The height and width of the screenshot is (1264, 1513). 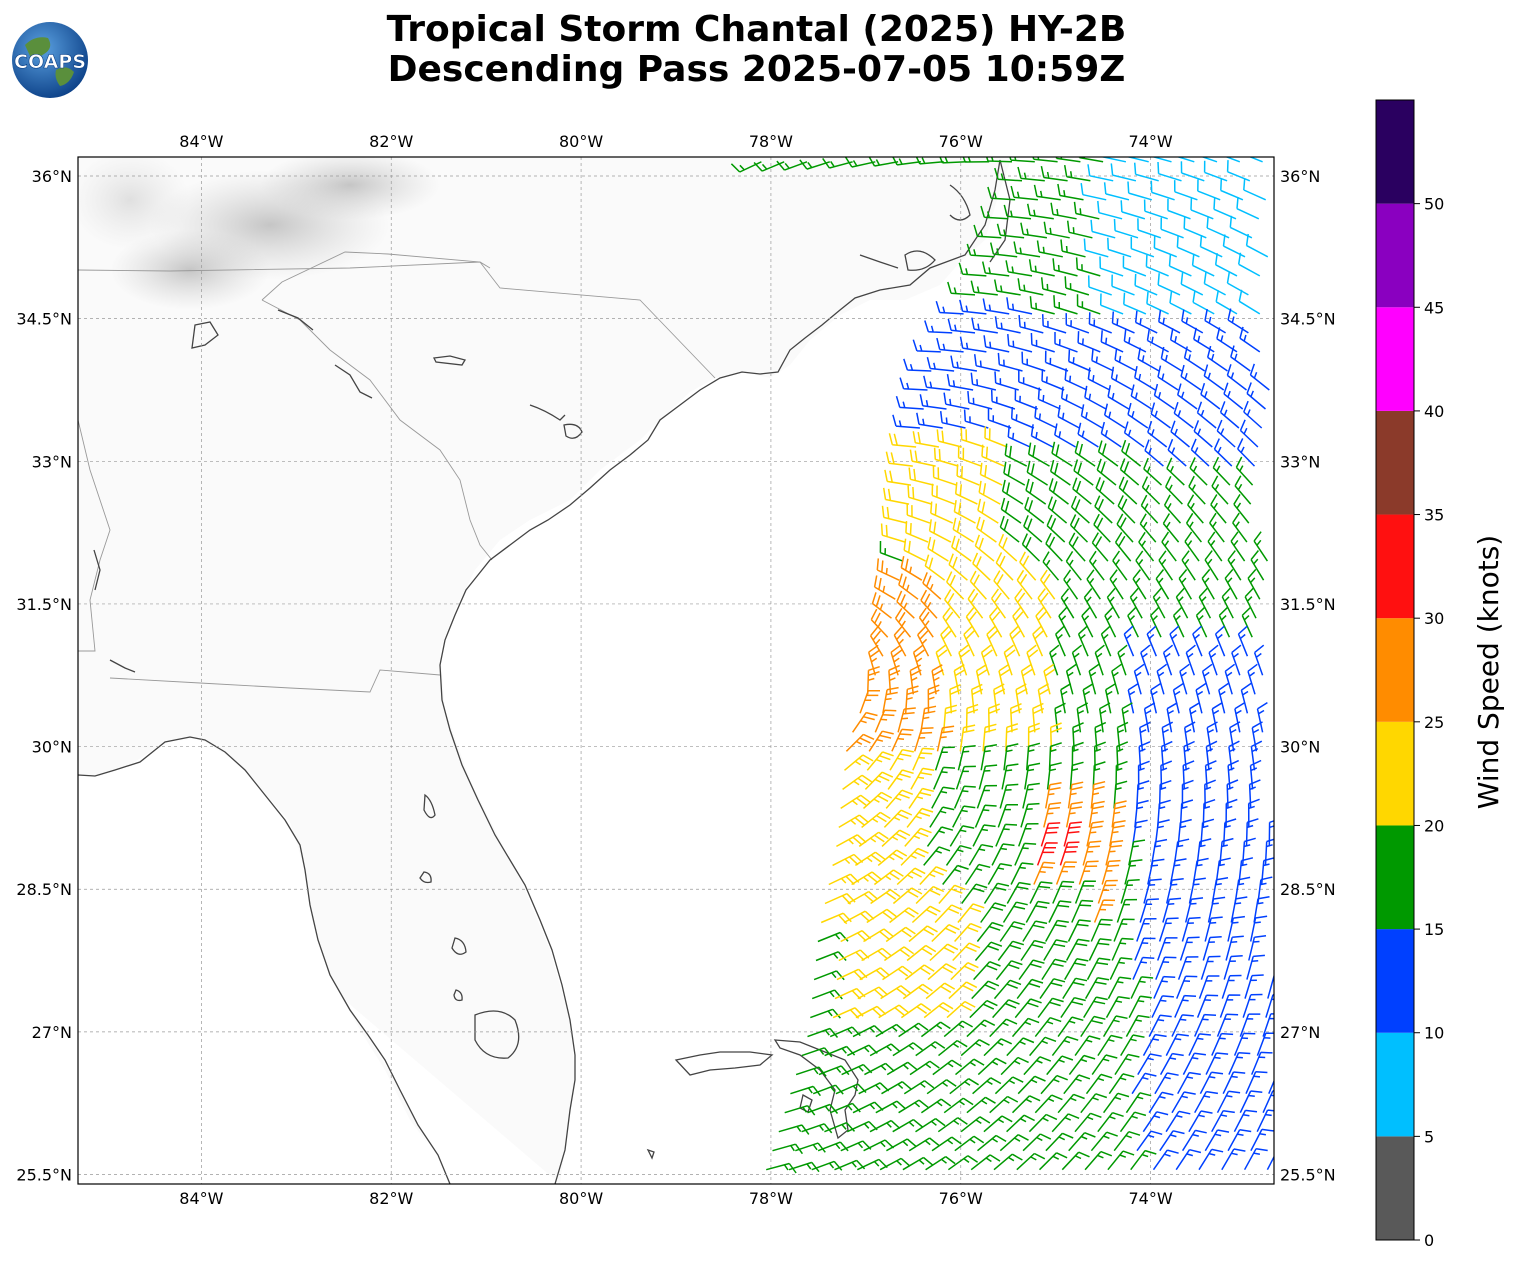 What do you see at coordinates (1395, 462) in the screenshot?
I see `colorbar-bin` at bounding box center [1395, 462].